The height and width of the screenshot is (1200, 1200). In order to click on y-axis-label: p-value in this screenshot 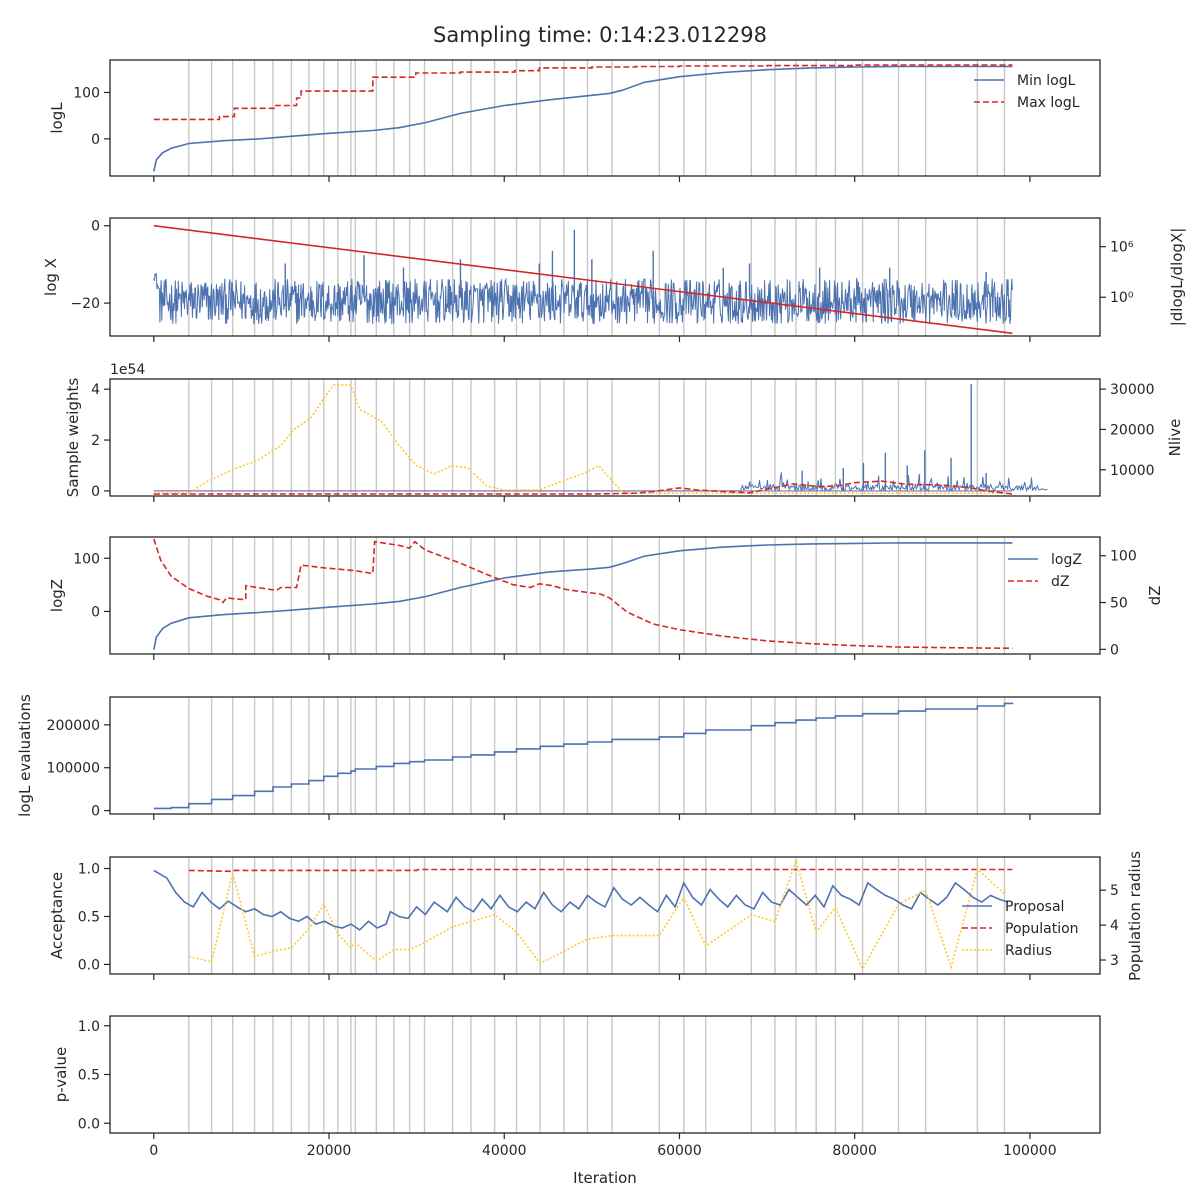, I will do `click(61, 1075)`.